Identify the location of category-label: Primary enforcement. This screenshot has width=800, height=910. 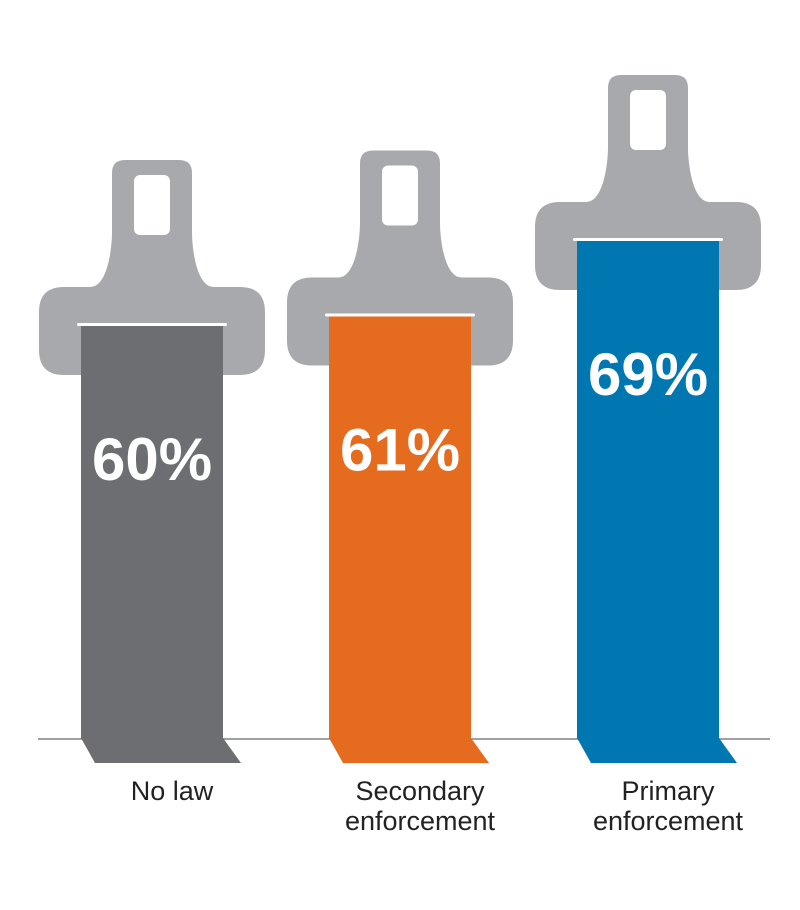
(668, 806).